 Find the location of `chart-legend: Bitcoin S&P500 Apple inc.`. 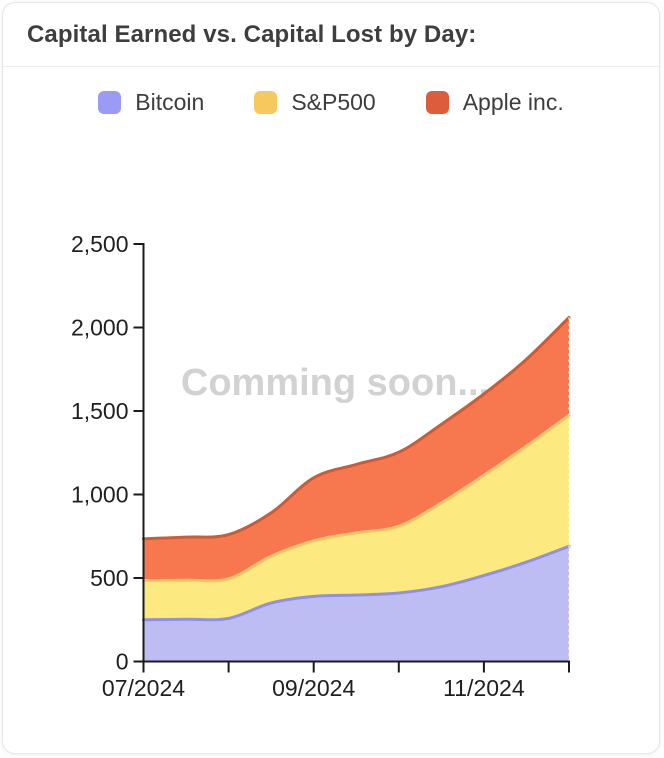

chart-legend: Bitcoin S&P500 Apple inc. is located at coordinates (331, 102).